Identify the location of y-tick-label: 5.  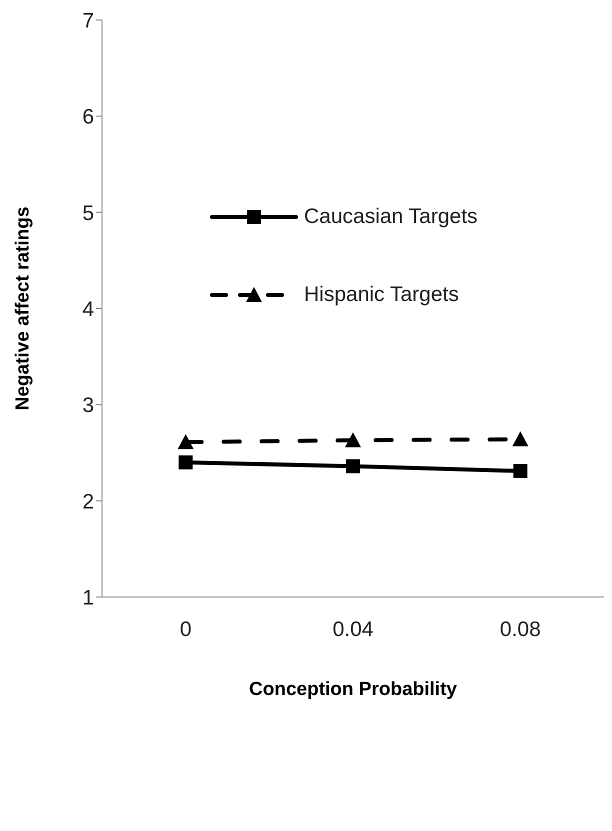
(88, 213).